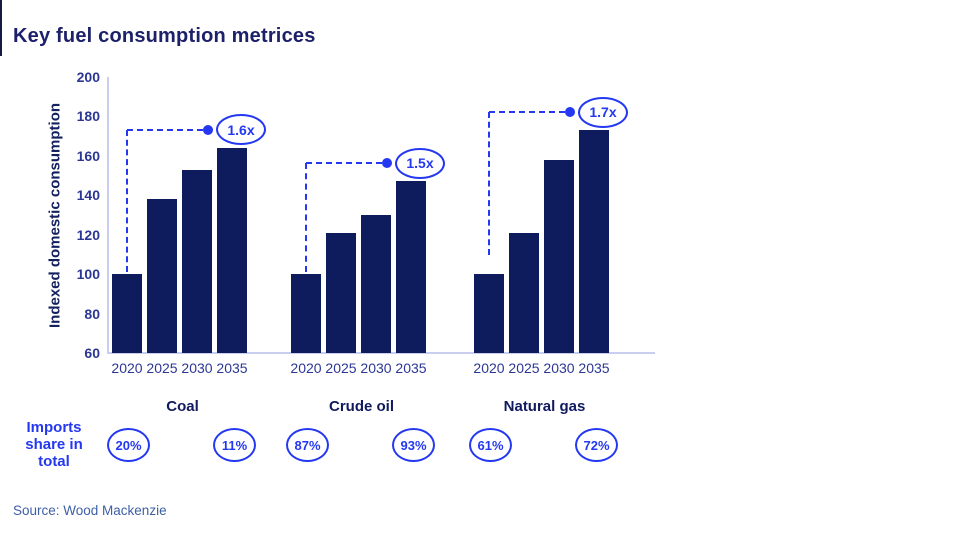  I want to click on bar-crude-oil-2035, so click(411, 267).